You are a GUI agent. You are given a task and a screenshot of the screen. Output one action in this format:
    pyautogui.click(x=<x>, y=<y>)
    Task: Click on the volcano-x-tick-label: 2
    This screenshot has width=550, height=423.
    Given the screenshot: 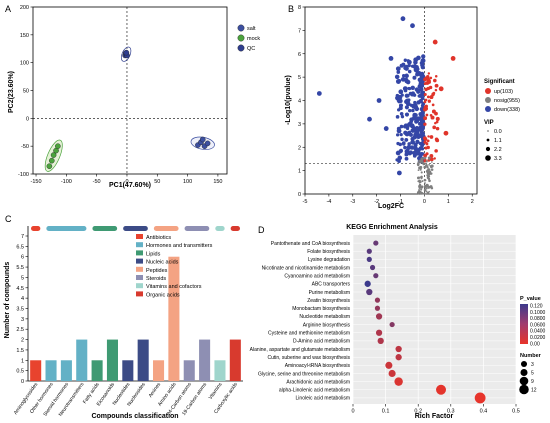 What is the action you would take?
    pyautogui.click(x=472, y=202)
    